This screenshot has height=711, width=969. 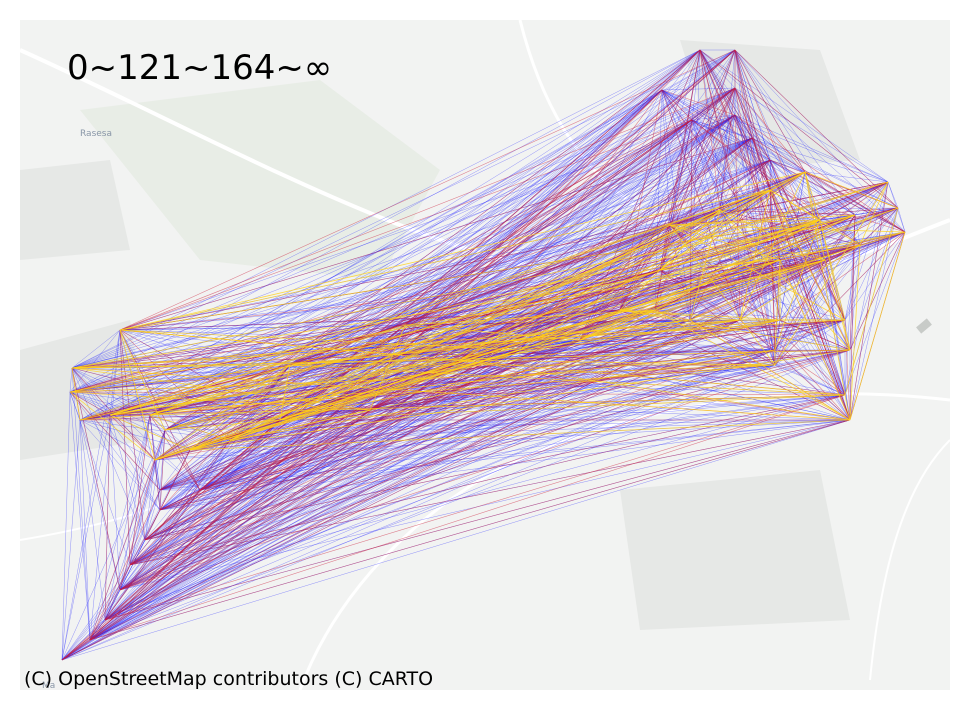 What do you see at coordinates (229, 679) in the screenshot?
I see `attribution-text: (C) OpenStreetMap contributors (C) CARTO` at bounding box center [229, 679].